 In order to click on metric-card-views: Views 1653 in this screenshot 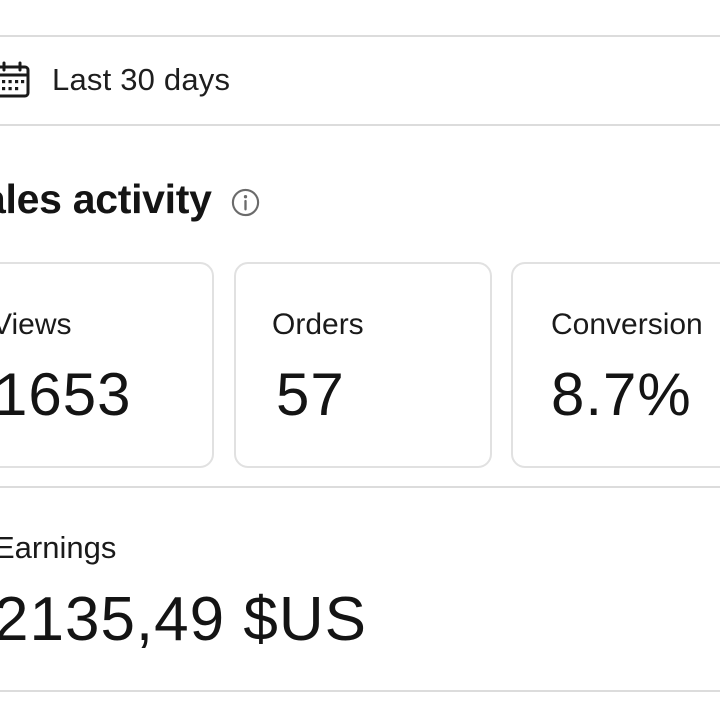, I will do `click(107, 365)`.